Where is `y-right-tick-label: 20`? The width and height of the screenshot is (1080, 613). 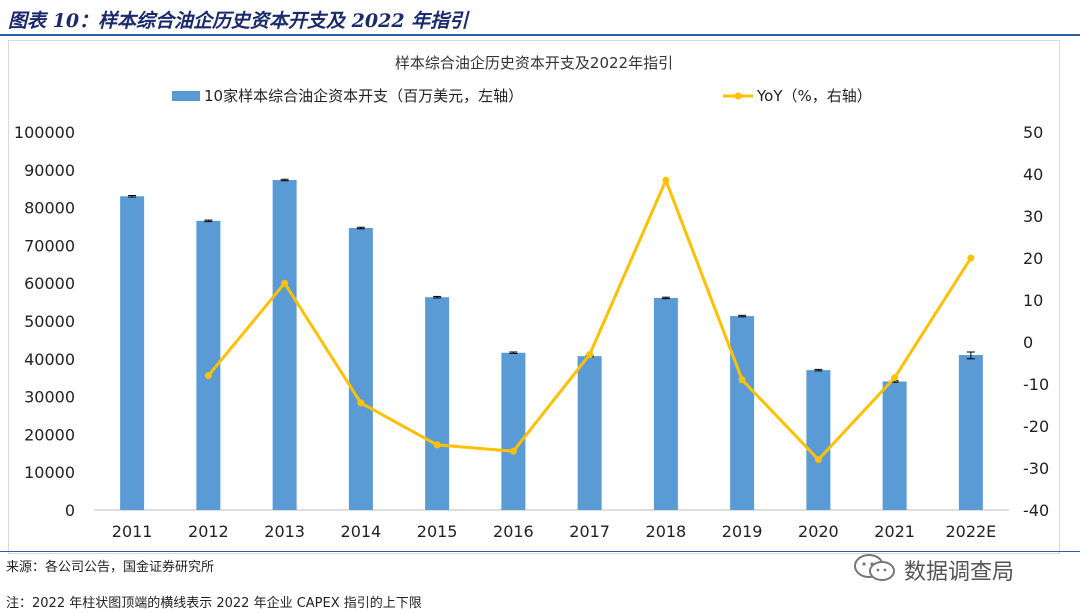 y-right-tick-label: 20 is located at coordinates (1033, 258).